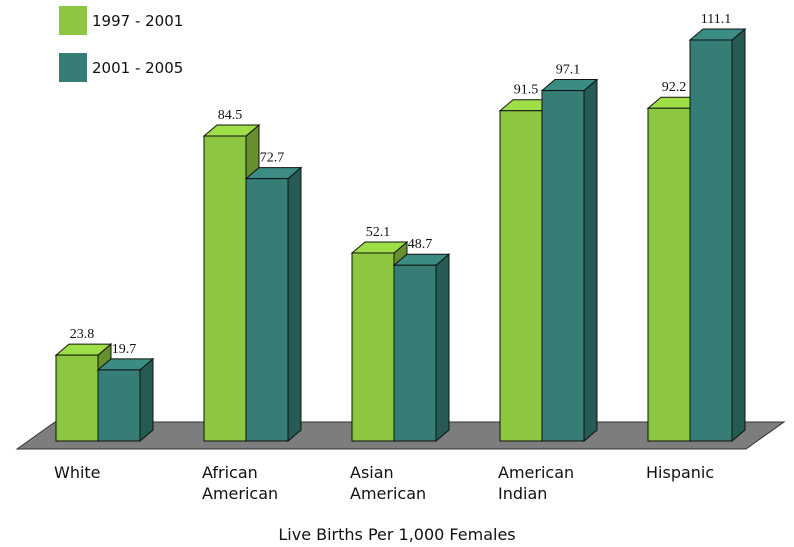 The height and width of the screenshot is (547, 794). What do you see at coordinates (526, 90) in the screenshot?
I see `value-label-1-4: 91.5` at bounding box center [526, 90].